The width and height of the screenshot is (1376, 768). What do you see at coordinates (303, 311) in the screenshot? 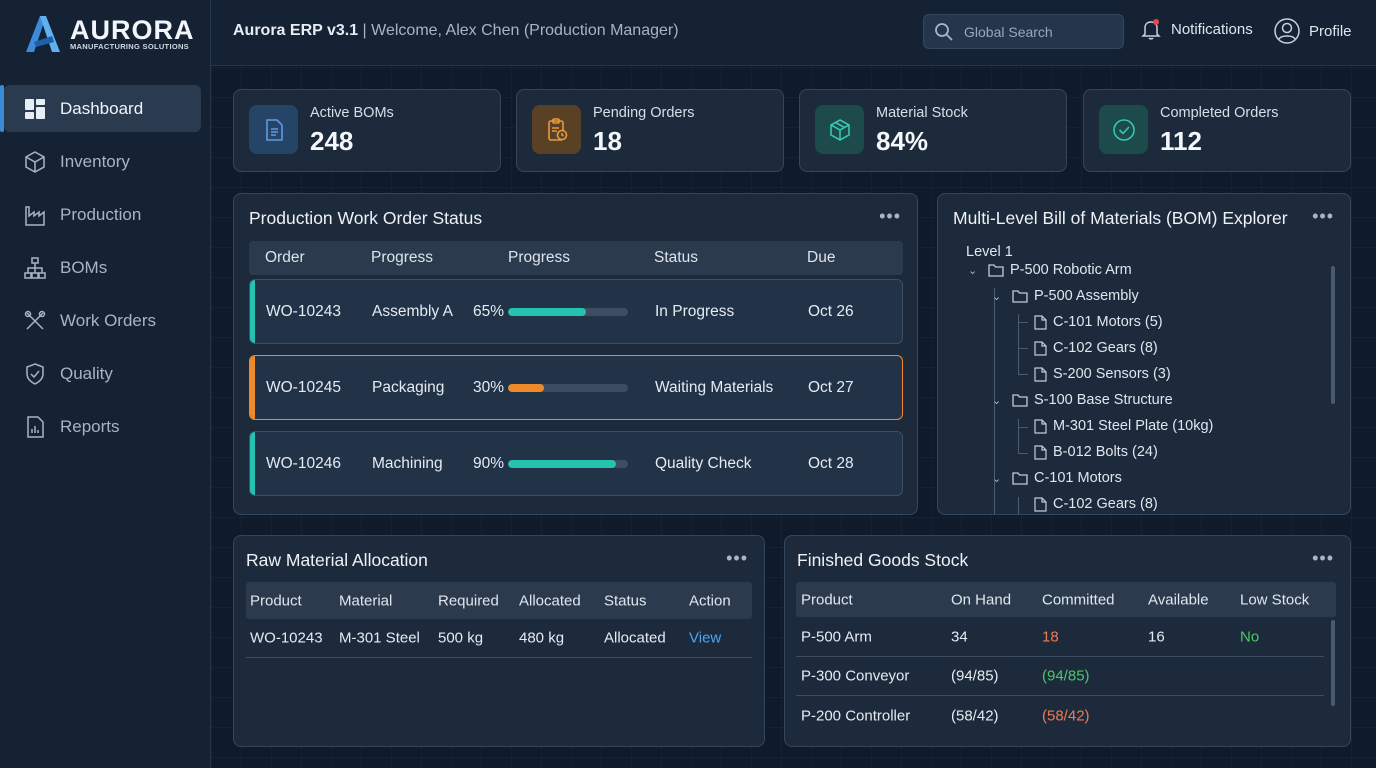
I see `order-id: WO-10243` at bounding box center [303, 311].